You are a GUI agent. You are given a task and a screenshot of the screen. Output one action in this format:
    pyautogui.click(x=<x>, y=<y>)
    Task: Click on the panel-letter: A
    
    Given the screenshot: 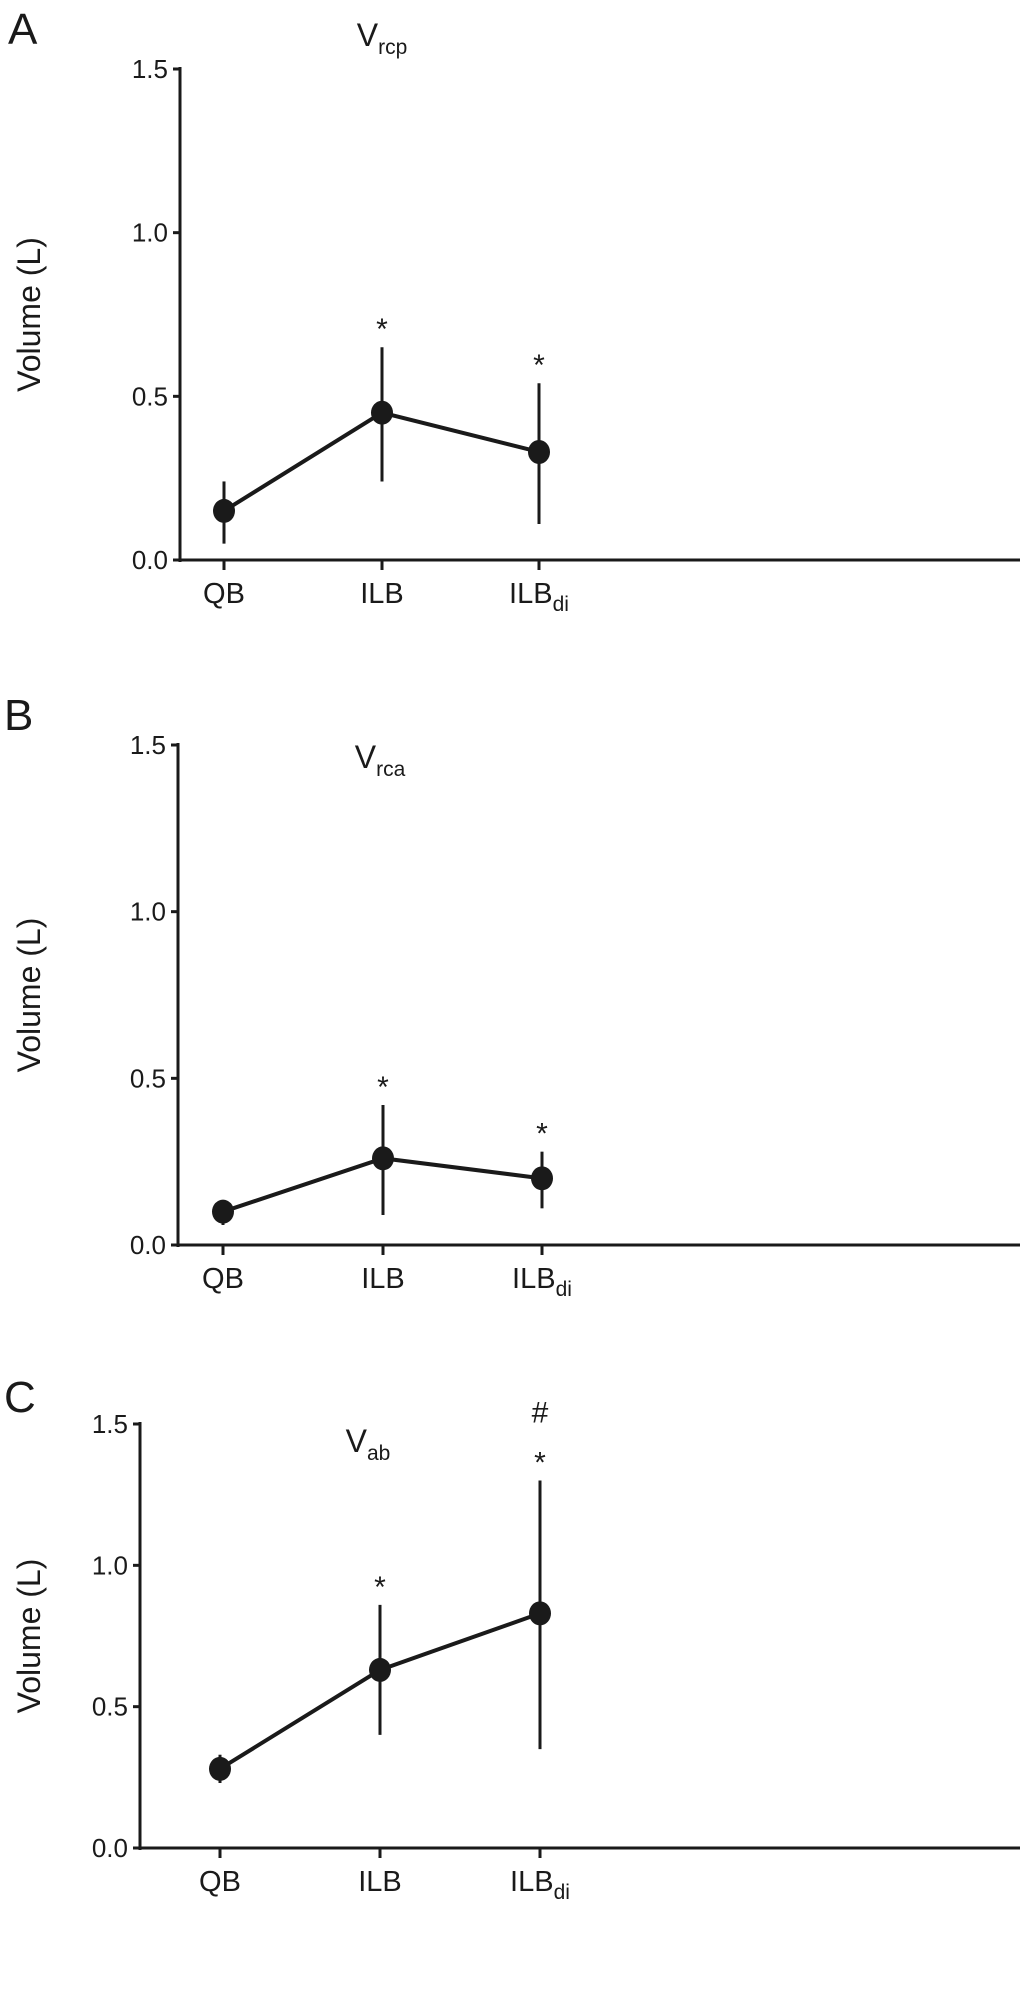 What is the action you would take?
    pyautogui.click(x=23, y=29)
    